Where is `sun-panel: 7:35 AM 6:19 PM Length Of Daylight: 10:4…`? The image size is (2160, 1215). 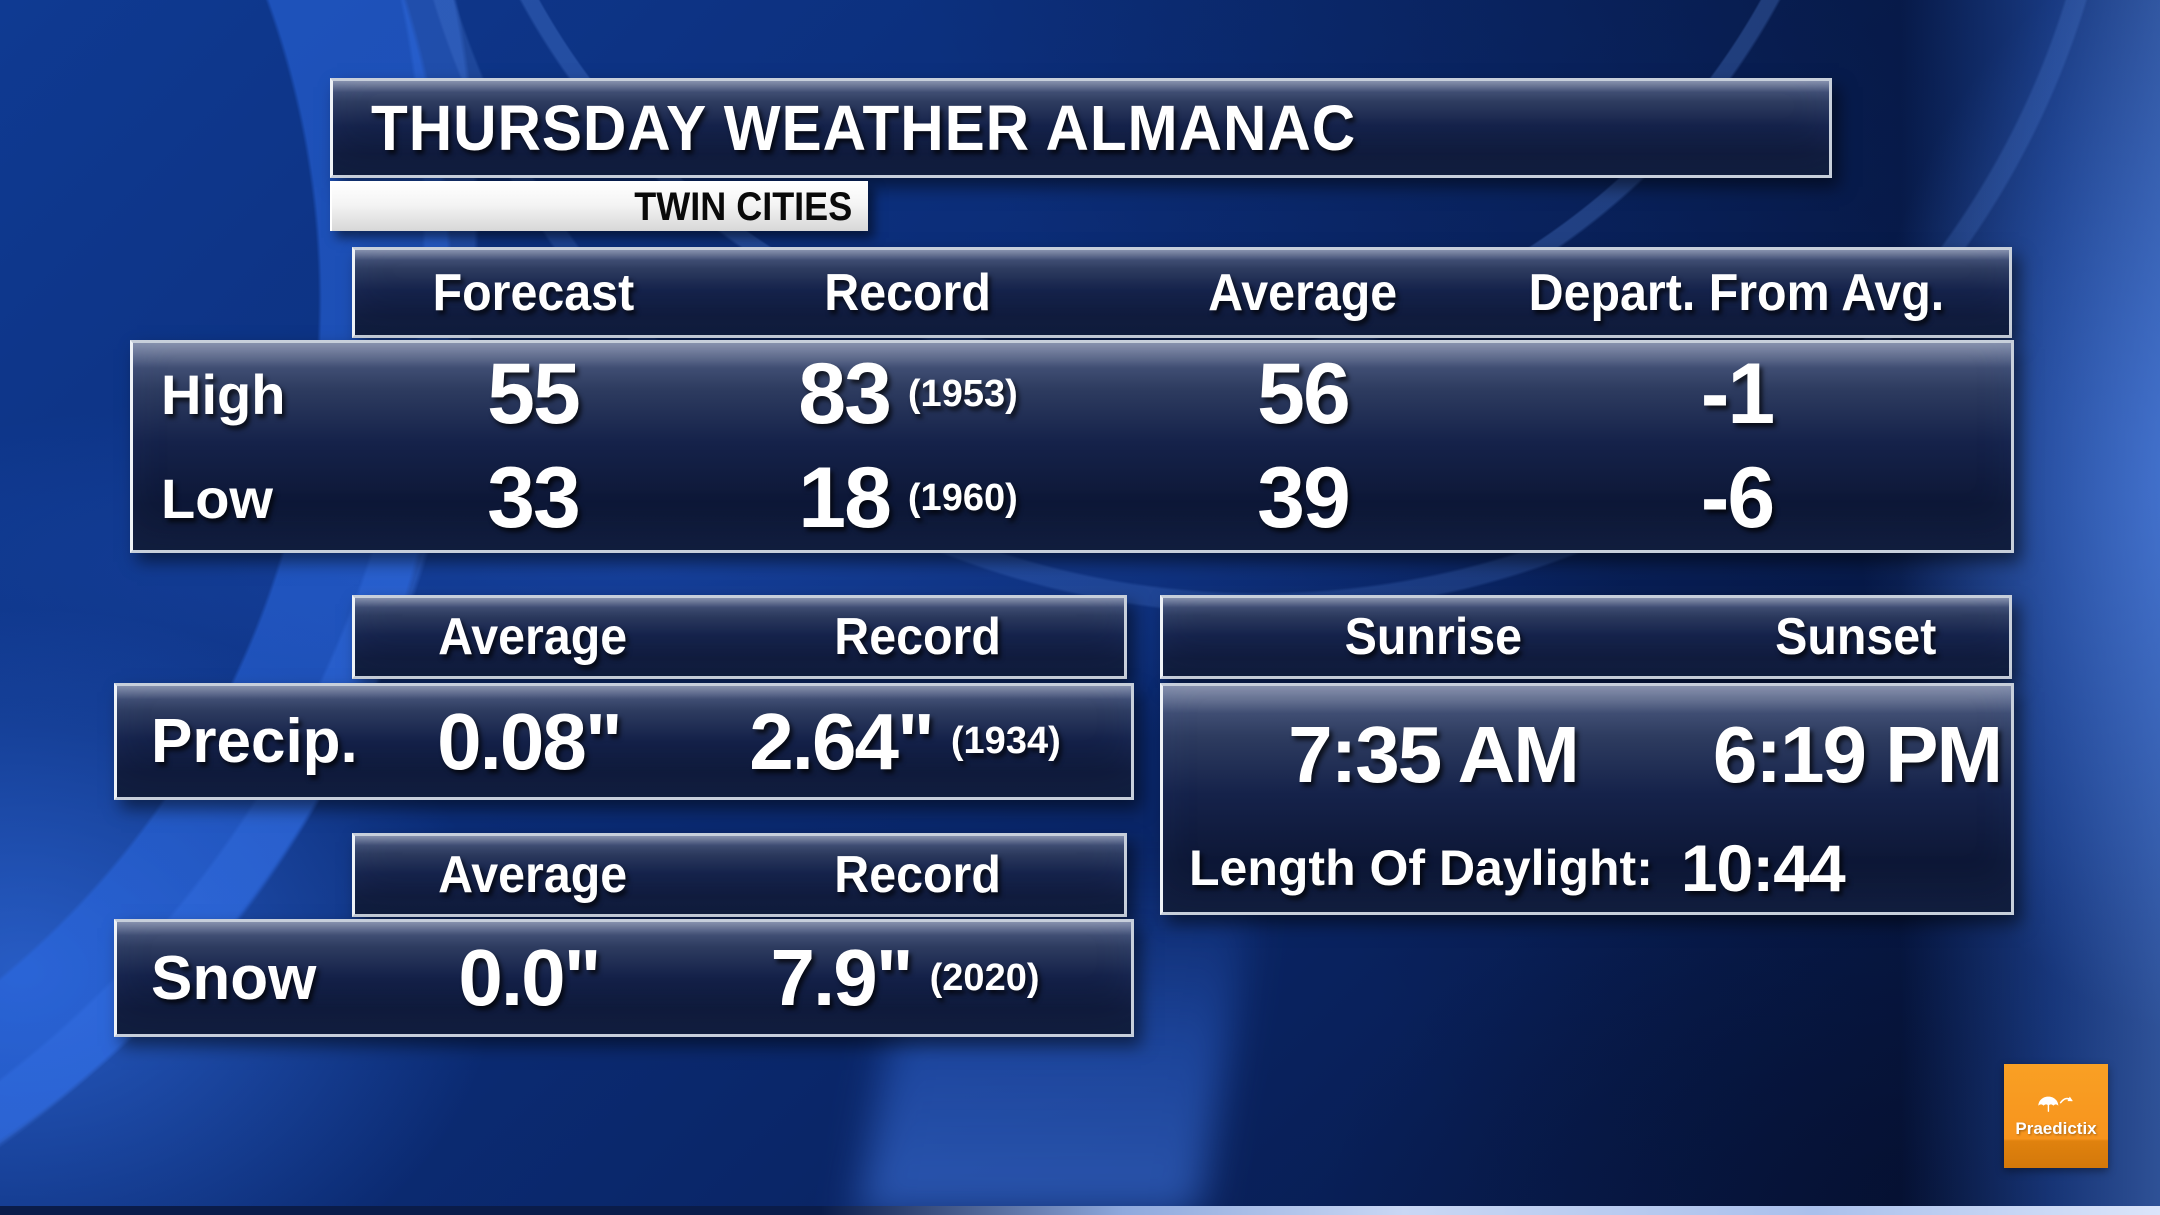
sun-panel: 7:35 AM 6:19 PM Length Of Daylight: 10:4… is located at coordinates (1587, 799).